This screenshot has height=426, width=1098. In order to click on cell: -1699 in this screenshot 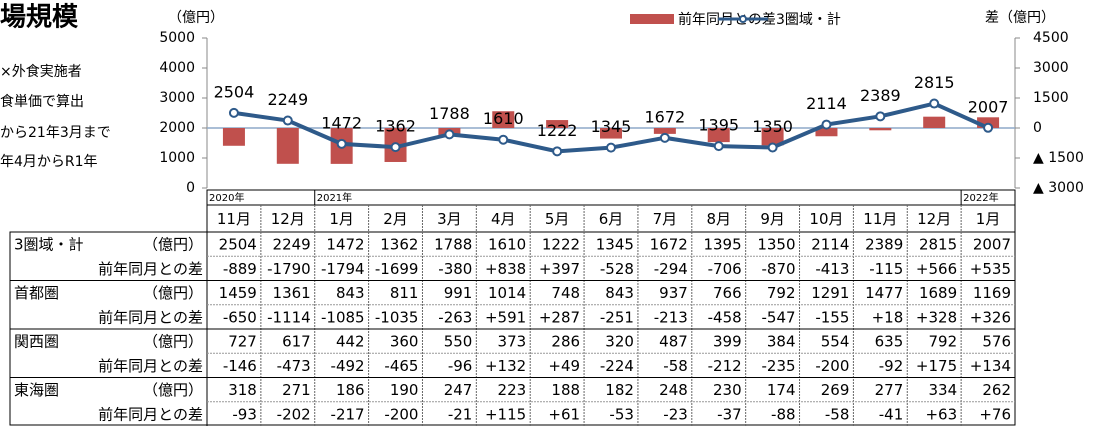, I will do `click(397, 269)`.